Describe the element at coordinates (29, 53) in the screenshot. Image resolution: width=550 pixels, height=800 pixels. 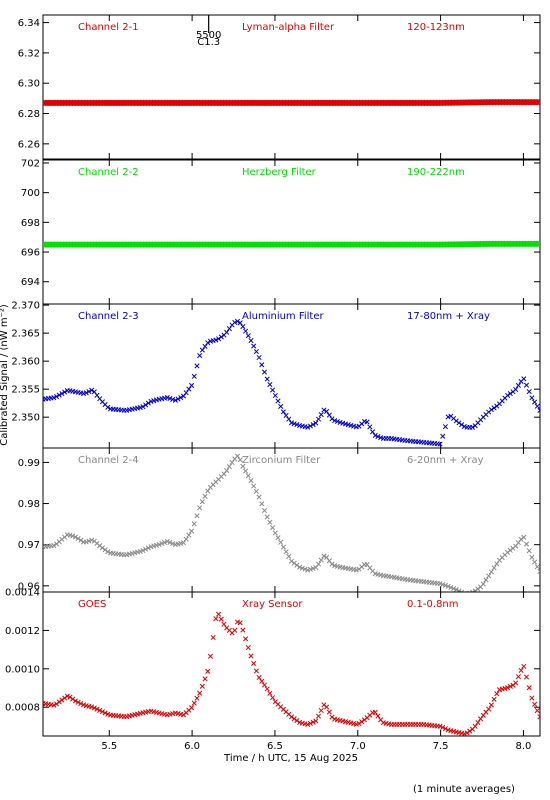
I see `y-tick-label: 6.32` at that location.